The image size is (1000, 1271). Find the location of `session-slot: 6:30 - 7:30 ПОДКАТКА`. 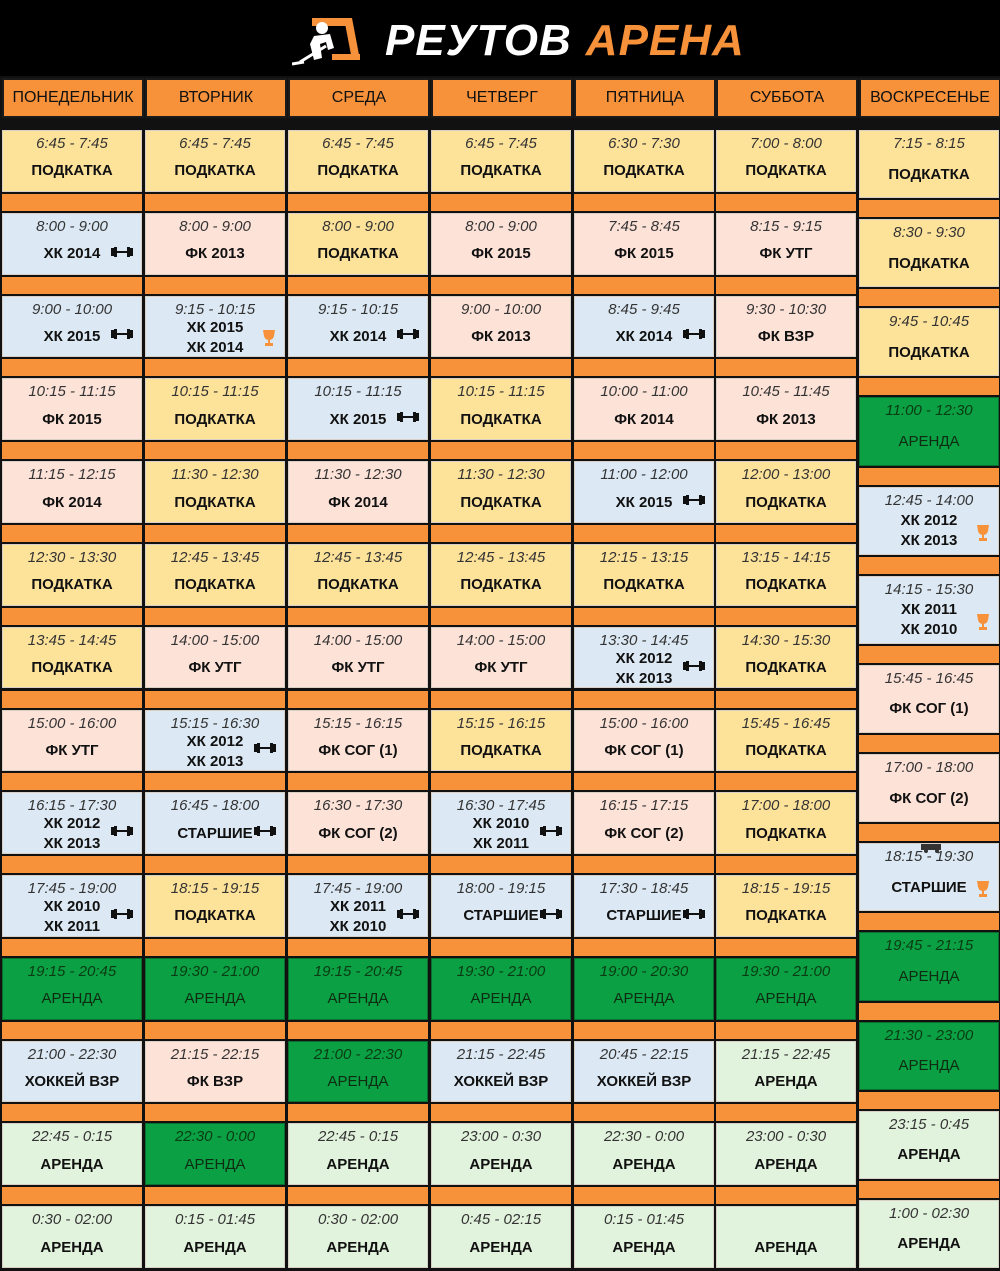

session-slot: 6:30 - 7:30 ПОДКАТКА is located at coordinates (644, 161).